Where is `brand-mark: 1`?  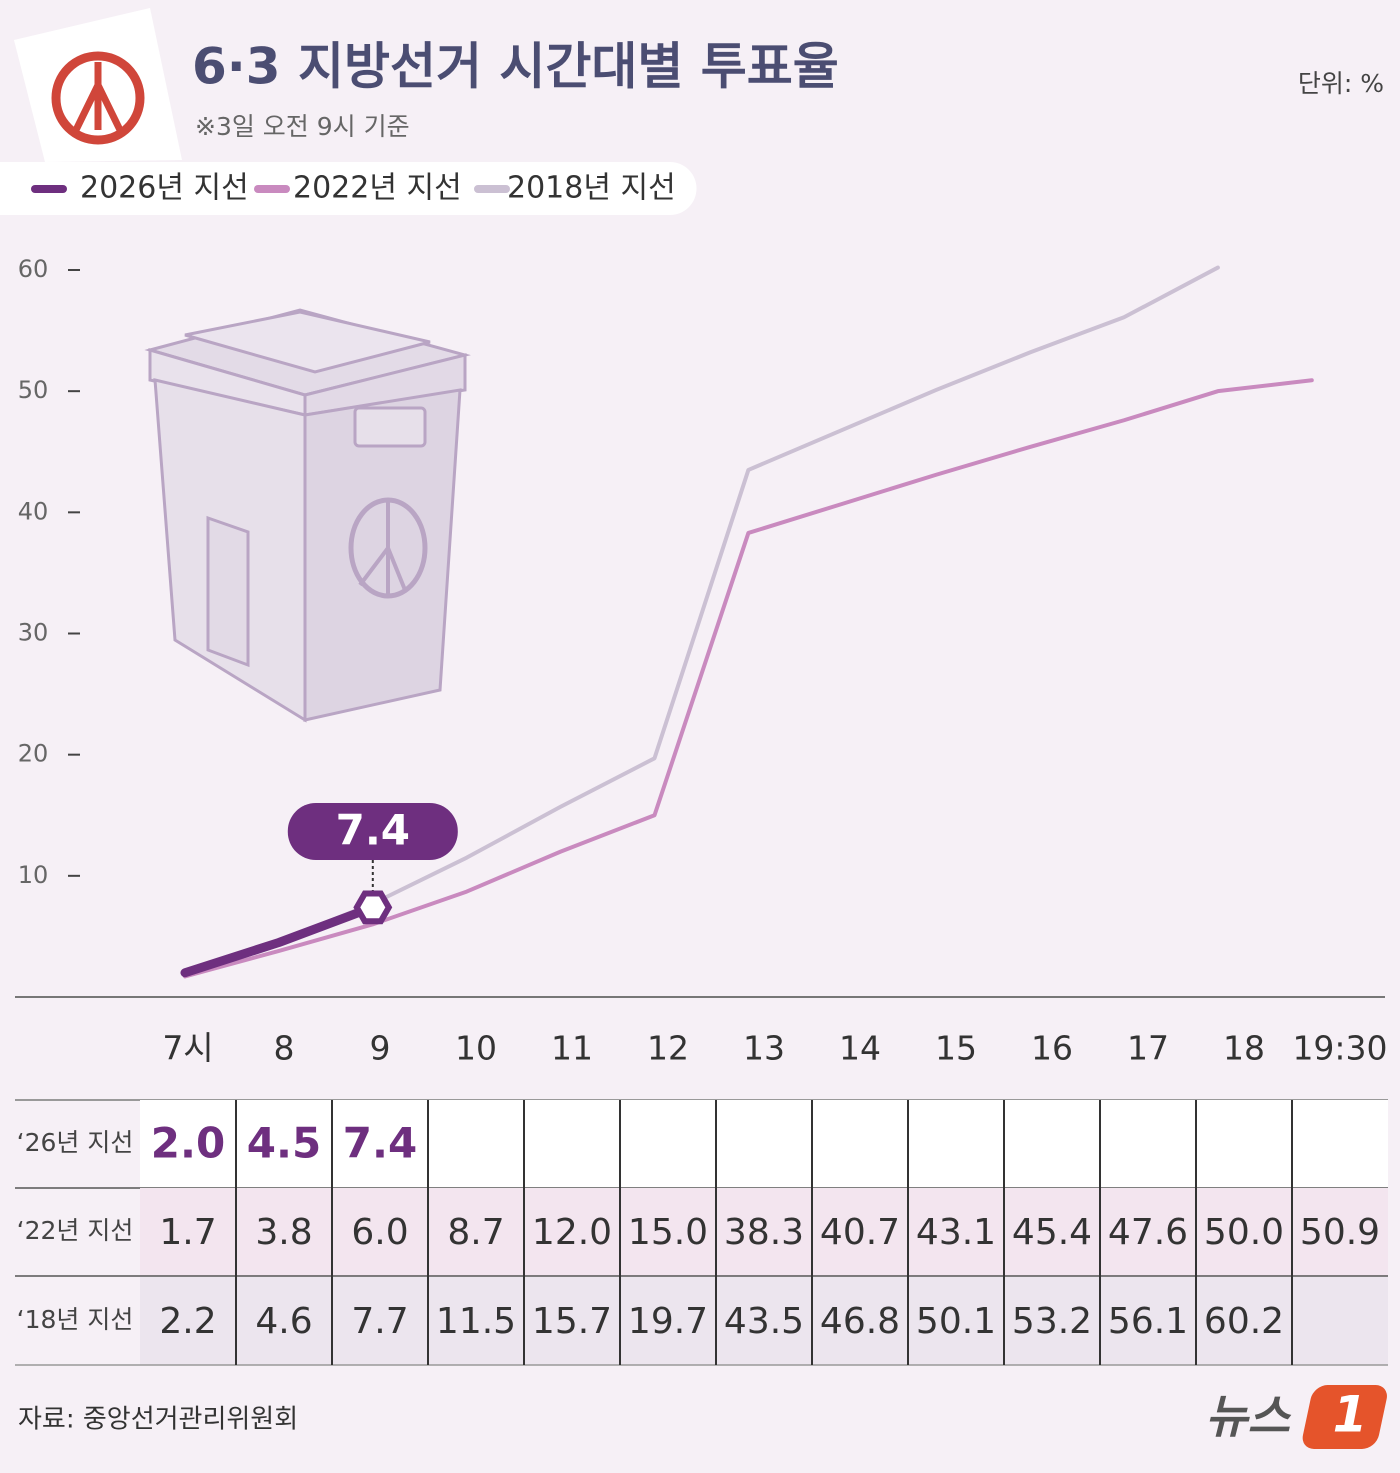 brand-mark: 1 is located at coordinates (1350, 1415).